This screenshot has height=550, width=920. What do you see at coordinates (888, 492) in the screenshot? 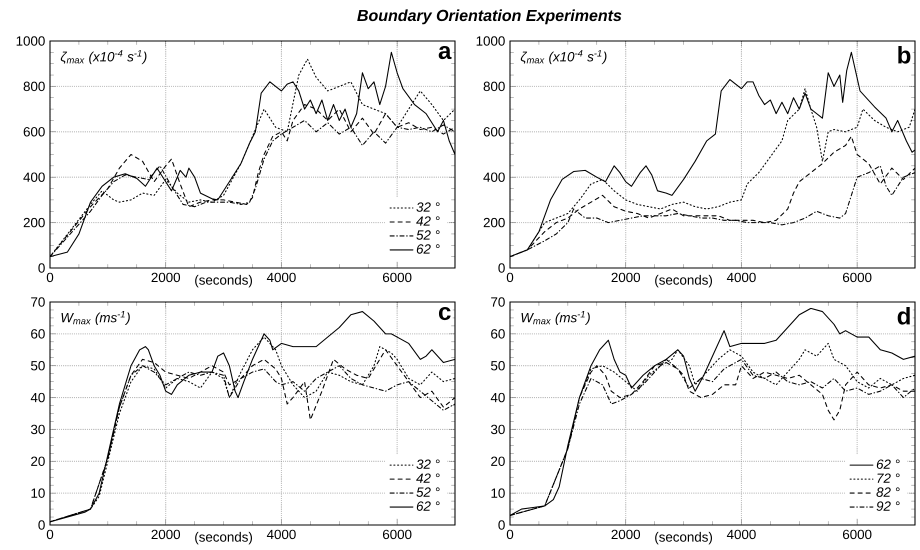
I see `legend-label: 82 °` at bounding box center [888, 492].